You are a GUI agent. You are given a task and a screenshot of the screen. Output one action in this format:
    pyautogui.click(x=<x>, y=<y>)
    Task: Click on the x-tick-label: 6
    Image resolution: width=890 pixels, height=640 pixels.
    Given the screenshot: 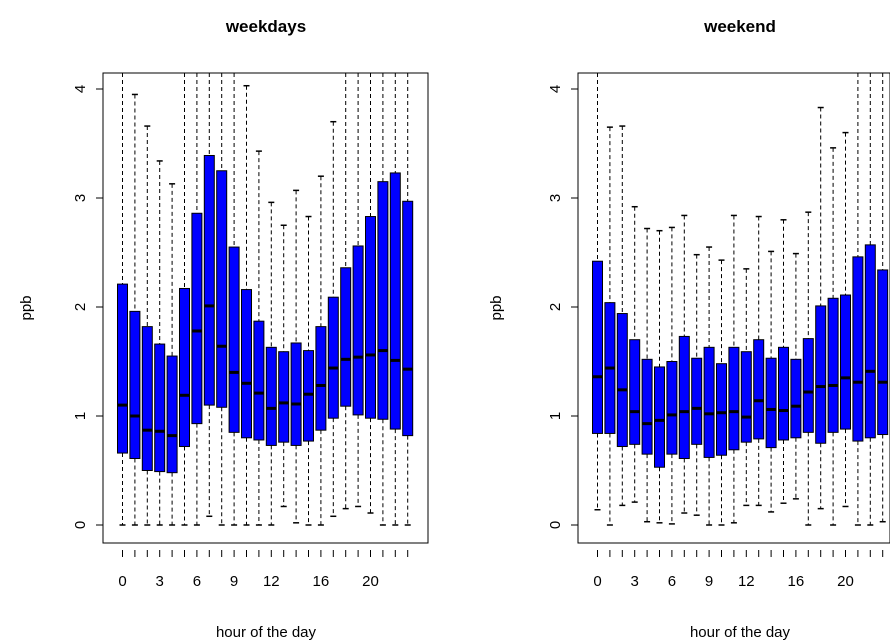 What is the action you would take?
    pyautogui.click(x=672, y=581)
    